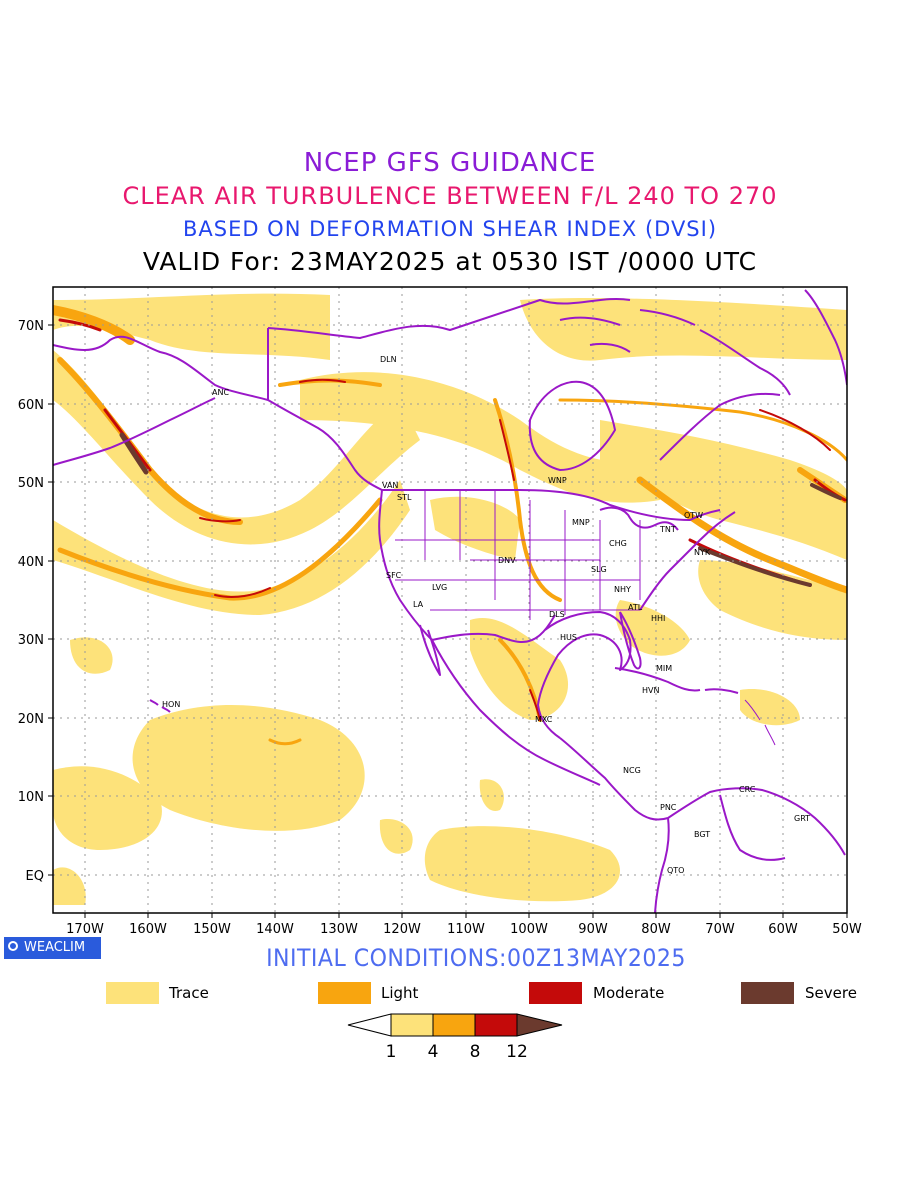 The width and height of the screenshot is (900, 1200). What do you see at coordinates (544, 719) in the screenshot?
I see `station-label: MXC` at bounding box center [544, 719].